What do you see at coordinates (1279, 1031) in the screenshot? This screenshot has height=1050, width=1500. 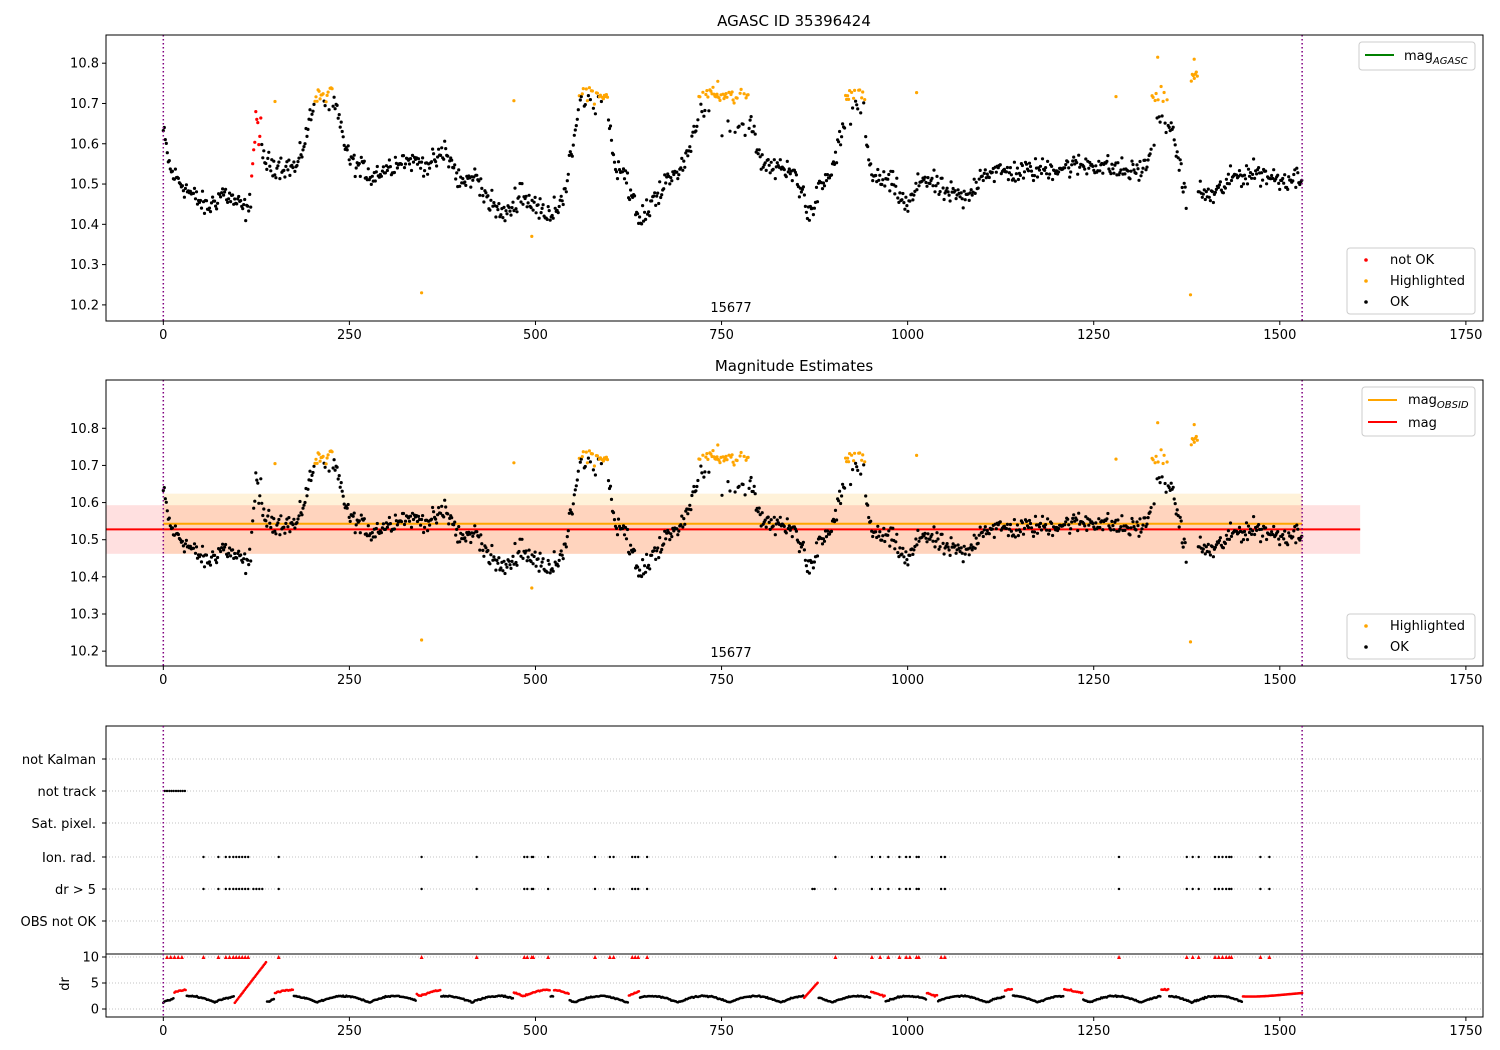 I see `dr-xtick-label: 1500` at bounding box center [1279, 1031].